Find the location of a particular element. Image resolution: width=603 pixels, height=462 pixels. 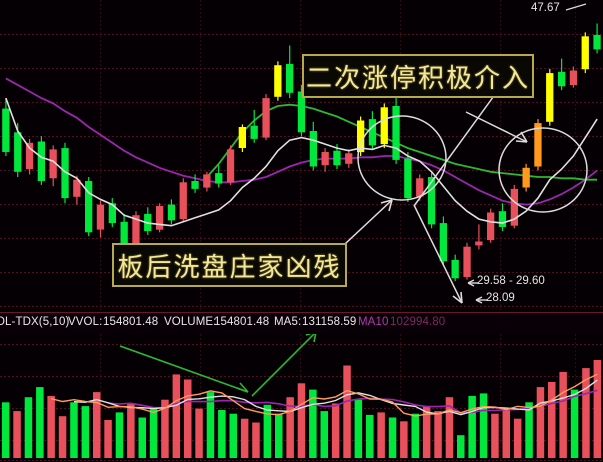

indicator-name: OL-TDX(5,10) is located at coordinates (35, 322).